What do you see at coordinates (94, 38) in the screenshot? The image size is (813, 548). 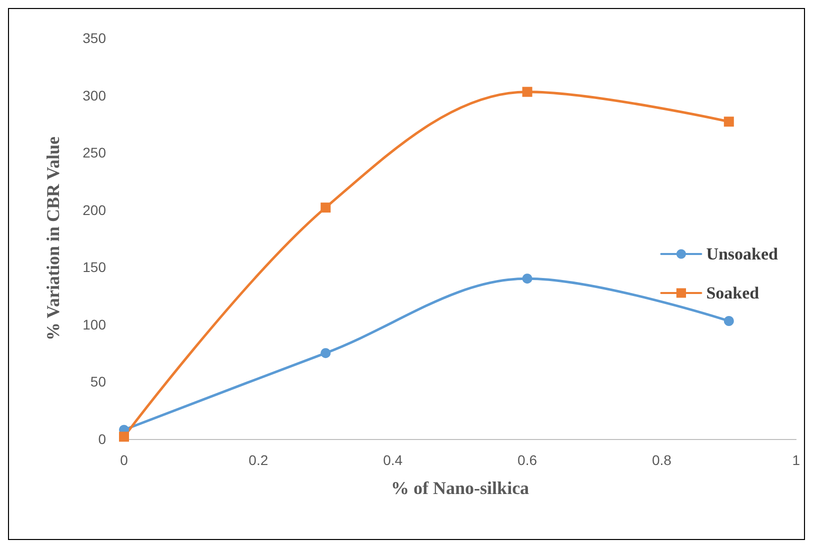 I see `y-tick-label: 350` at bounding box center [94, 38].